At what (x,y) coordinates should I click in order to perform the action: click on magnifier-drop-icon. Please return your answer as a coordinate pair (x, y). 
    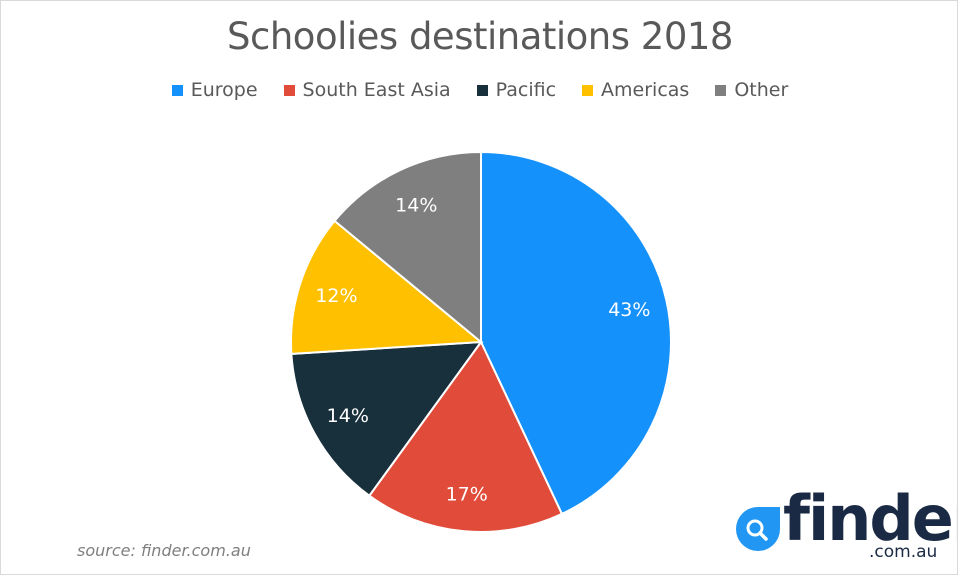
    Looking at the image, I should click on (758, 529).